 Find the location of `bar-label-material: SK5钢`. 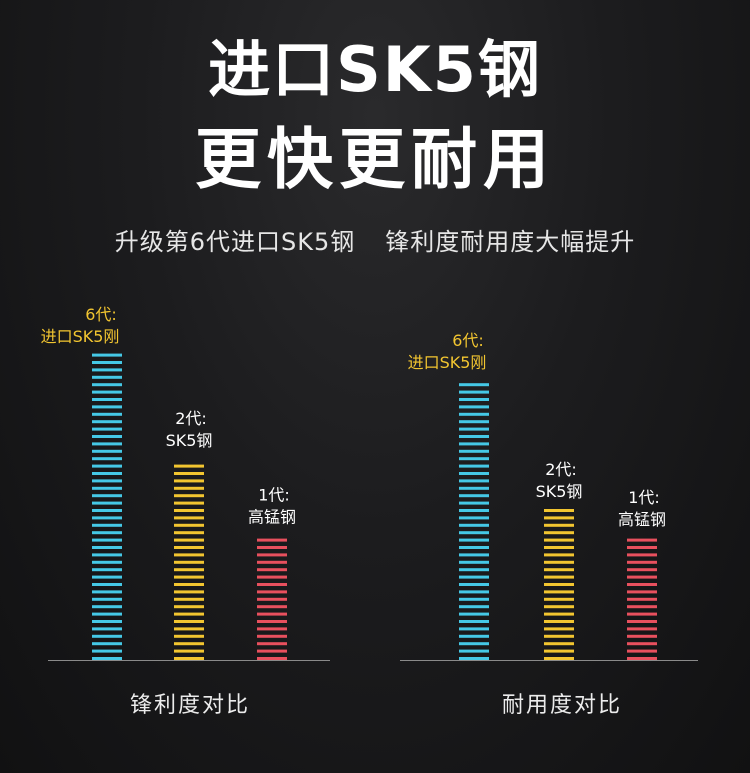

bar-label-material: SK5钢 is located at coordinates (189, 440).